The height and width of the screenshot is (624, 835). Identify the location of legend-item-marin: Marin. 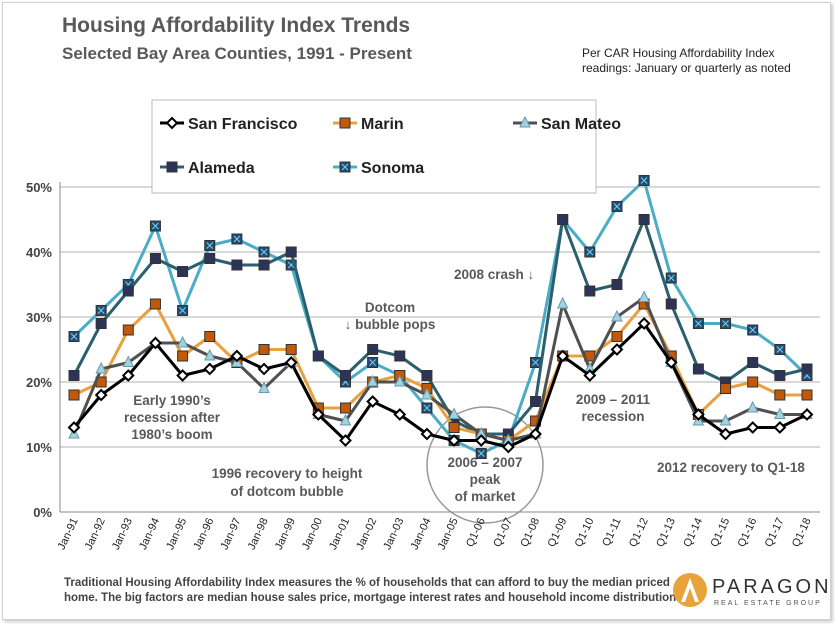
(368, 124).